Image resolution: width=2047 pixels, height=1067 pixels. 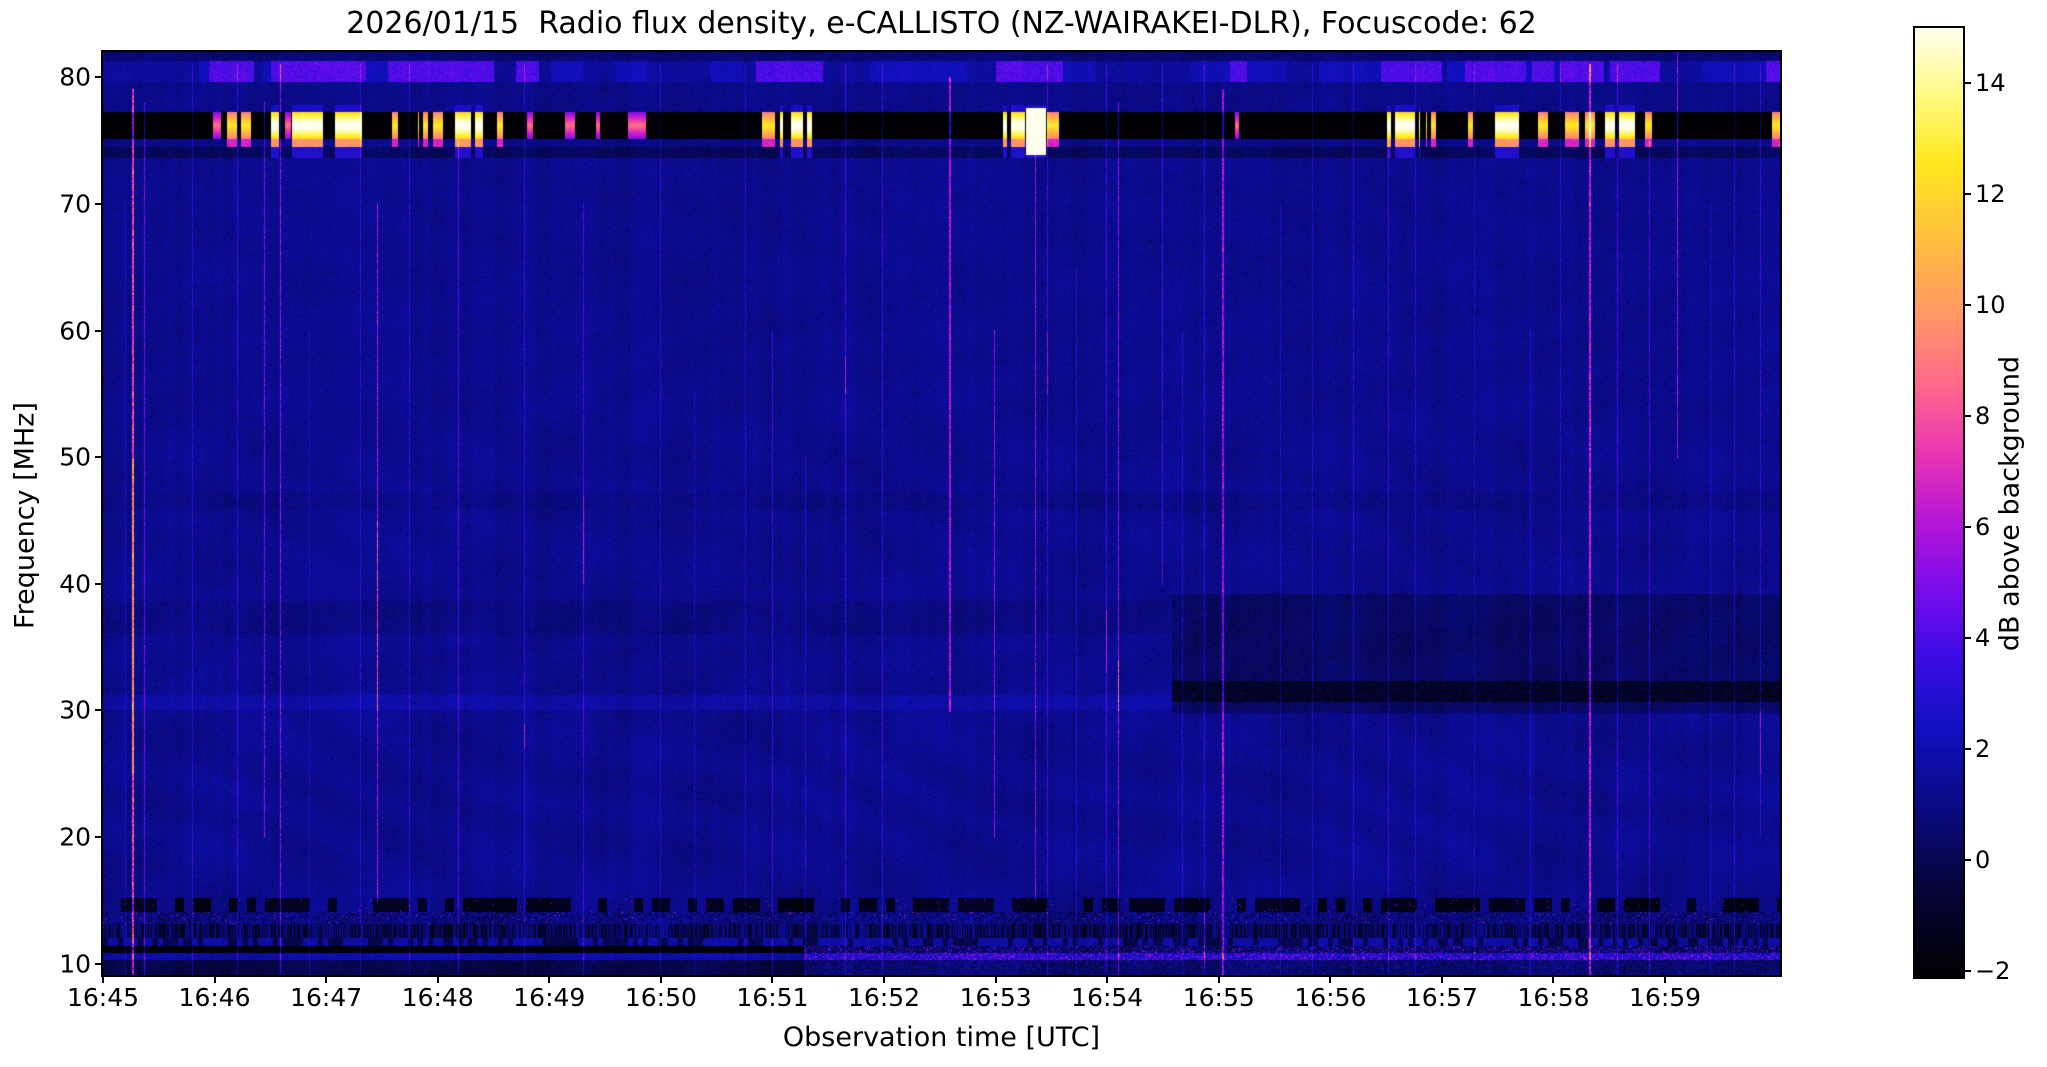 I want to click on x-tick-label: 16:53, so click(x=995, y=997).